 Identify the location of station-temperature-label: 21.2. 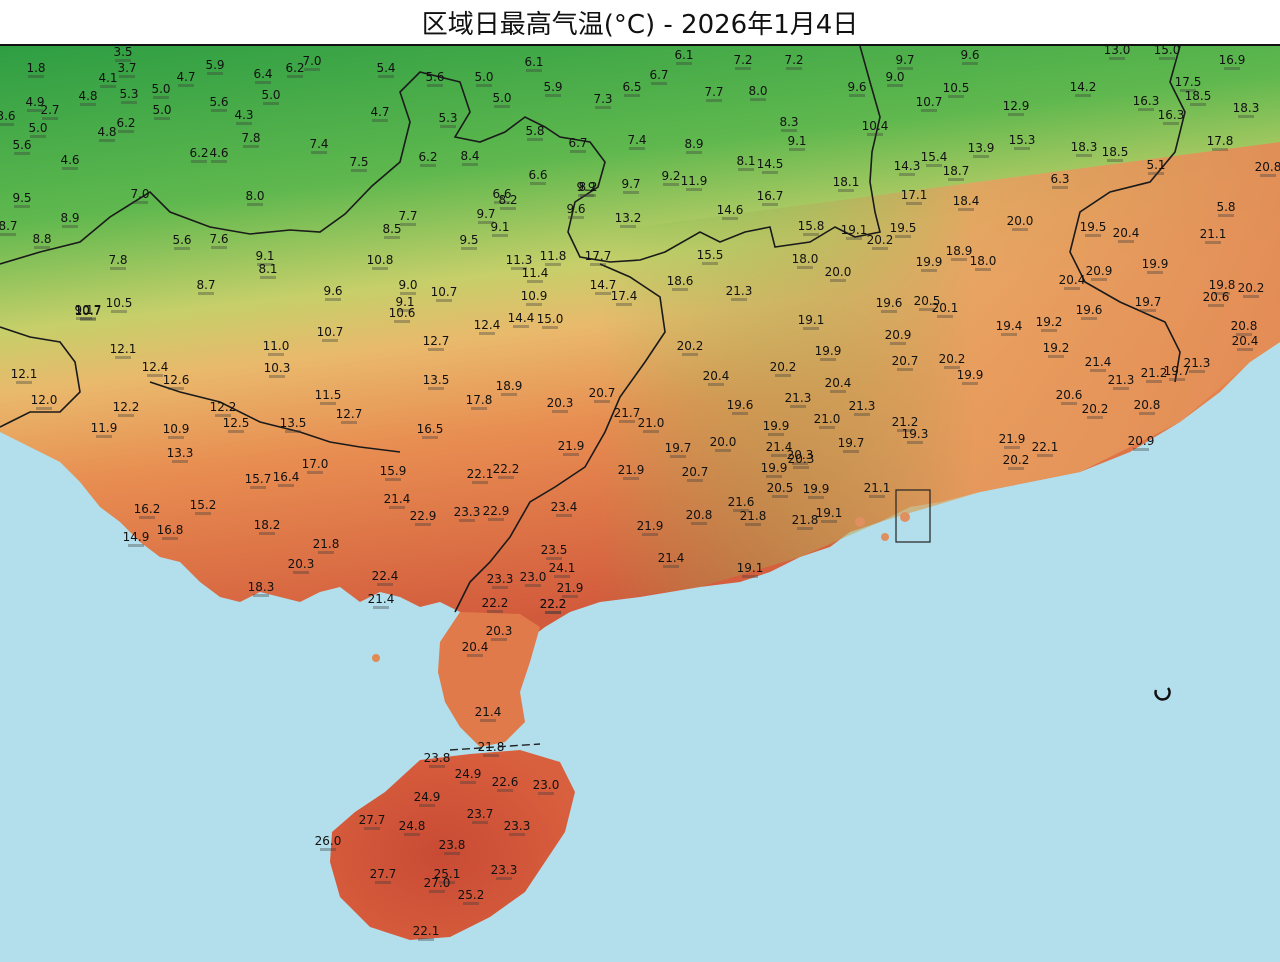
(905, 422).